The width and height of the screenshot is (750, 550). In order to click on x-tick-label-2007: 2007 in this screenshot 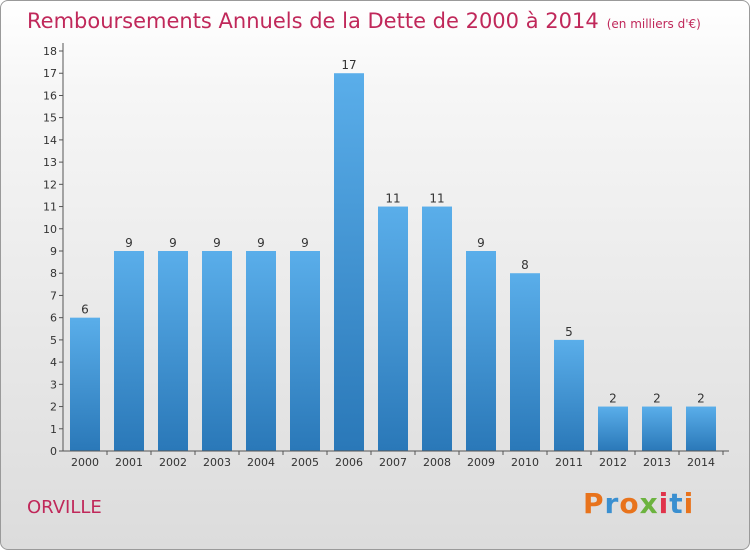, I will do `click(393, 462)`.